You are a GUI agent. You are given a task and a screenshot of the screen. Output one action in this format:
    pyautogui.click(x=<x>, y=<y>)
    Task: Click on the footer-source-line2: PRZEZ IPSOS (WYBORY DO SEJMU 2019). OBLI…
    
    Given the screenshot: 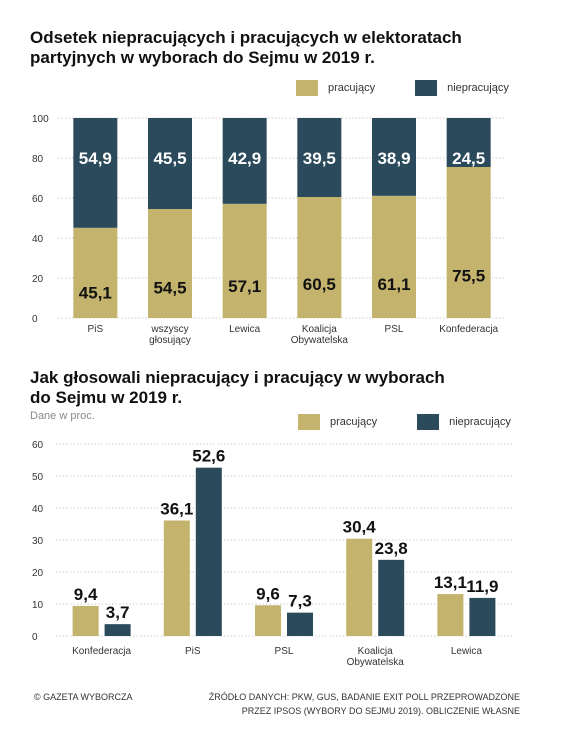 What is the action you would take?
    pyautogui.click(x=380, y=711)
    